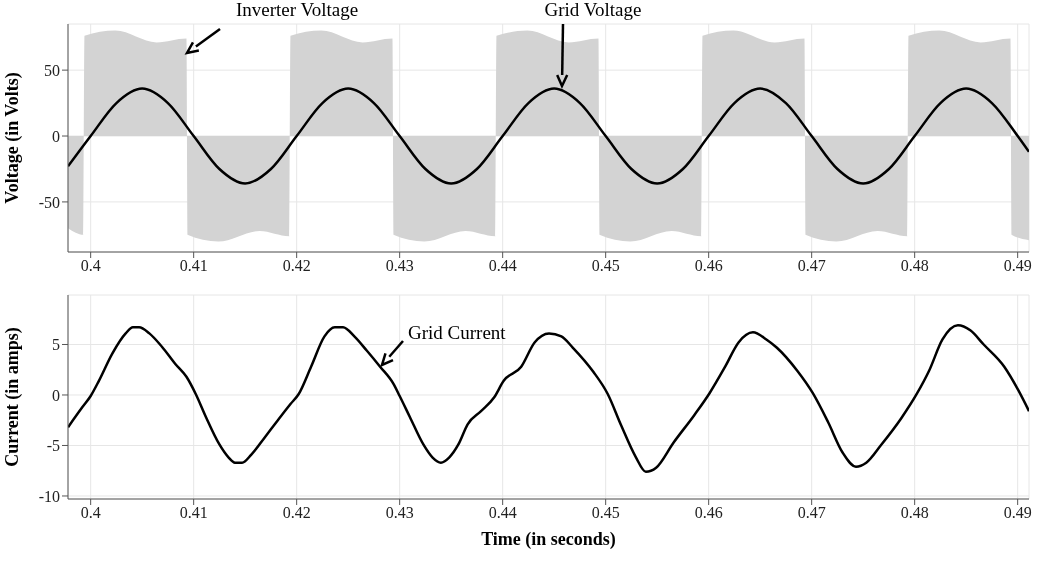 Image resolution: width=1038 pixels, height=563 pixels. What do you see at coordinates (297, 10) in the screenshot?
I see `text: Inverter Voltage` at bounding box center [297, 10].